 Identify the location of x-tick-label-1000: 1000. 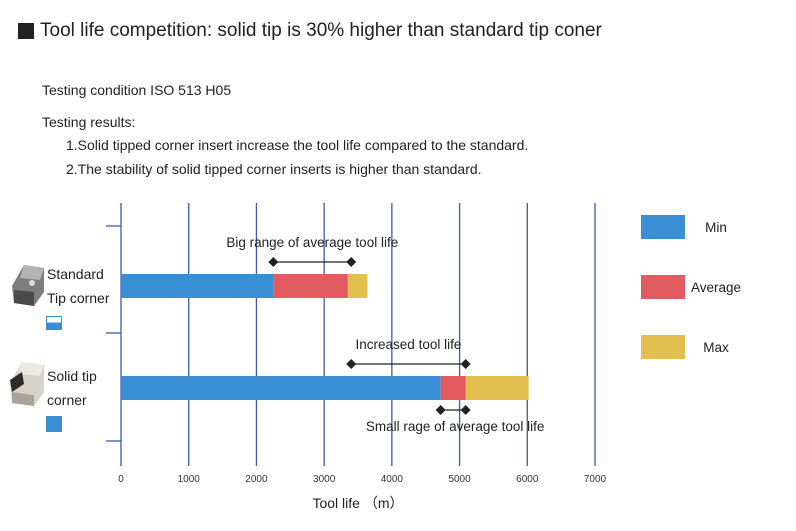
(189, 479).